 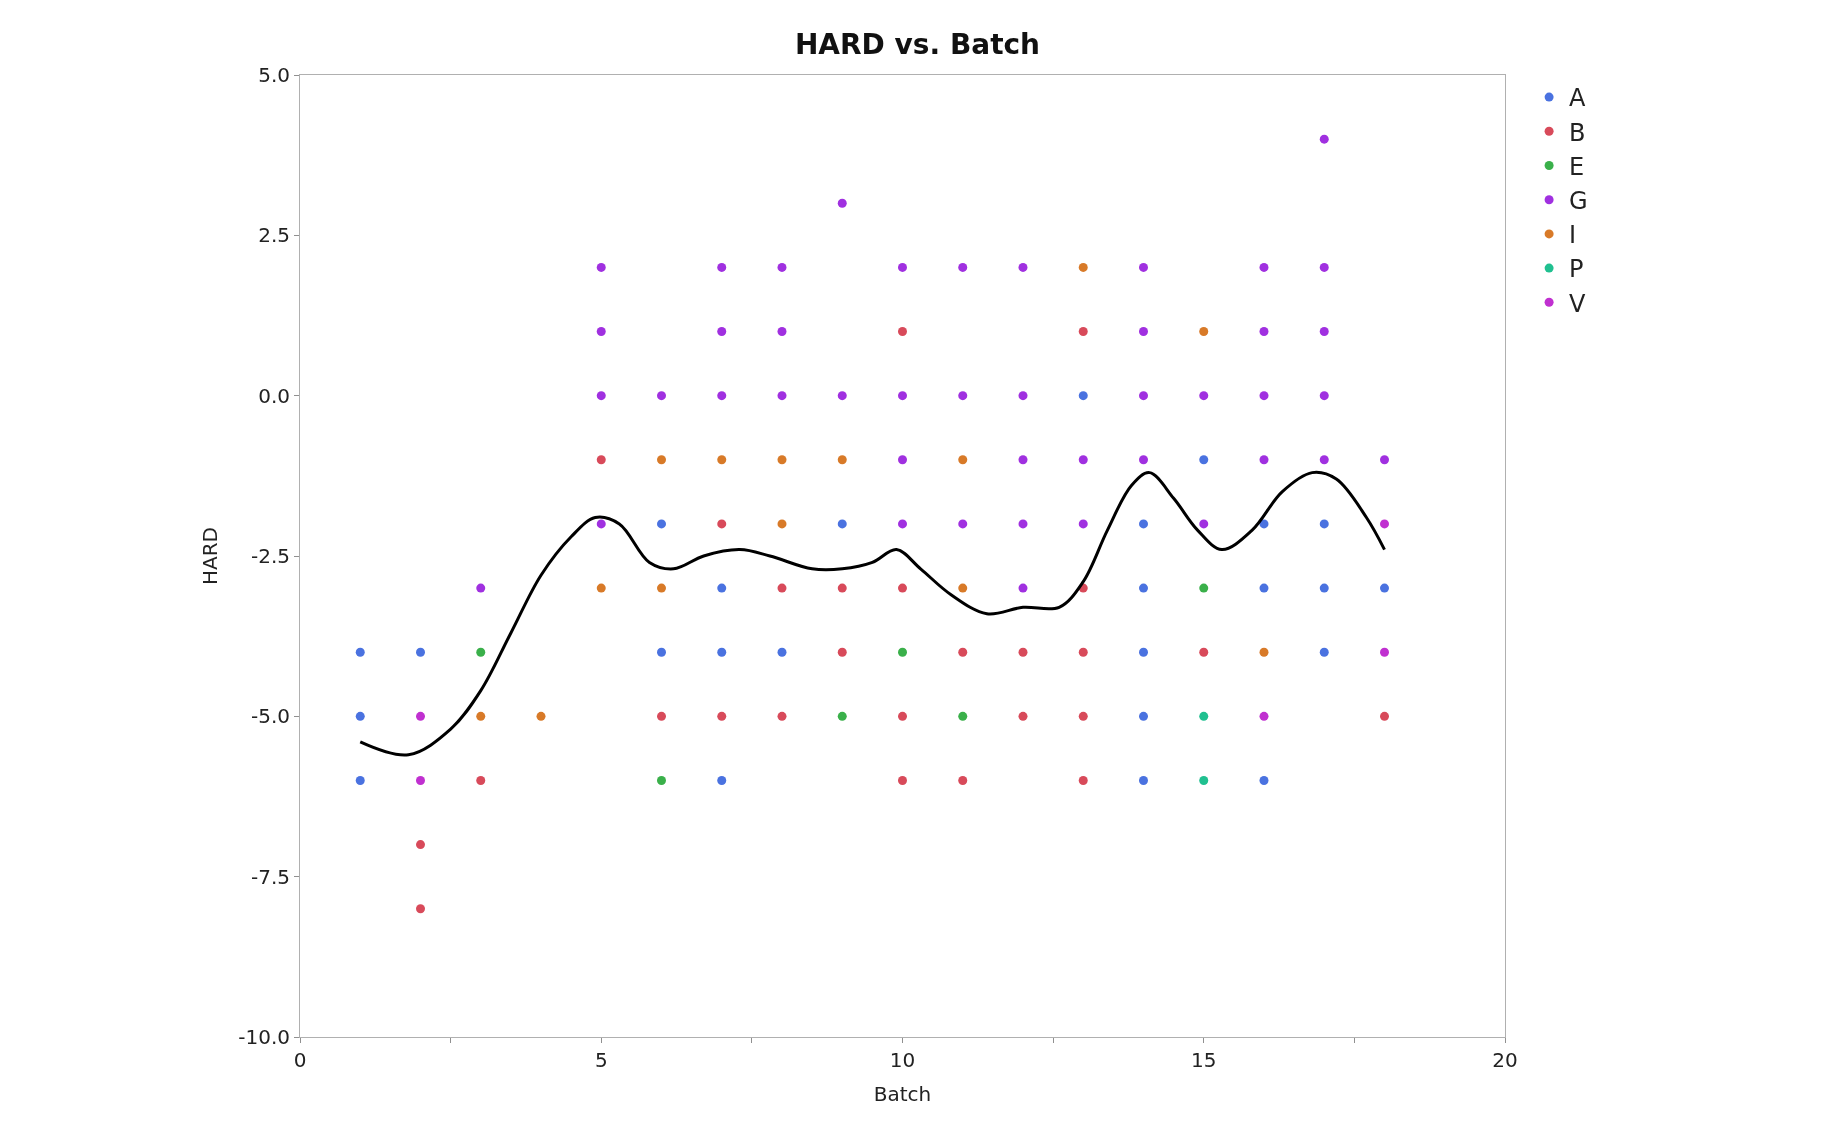 What do you see at coordinates (601, 1060) in the screenshot?
I see `x-tick-label: 5` at bounding box center [601, 1060].